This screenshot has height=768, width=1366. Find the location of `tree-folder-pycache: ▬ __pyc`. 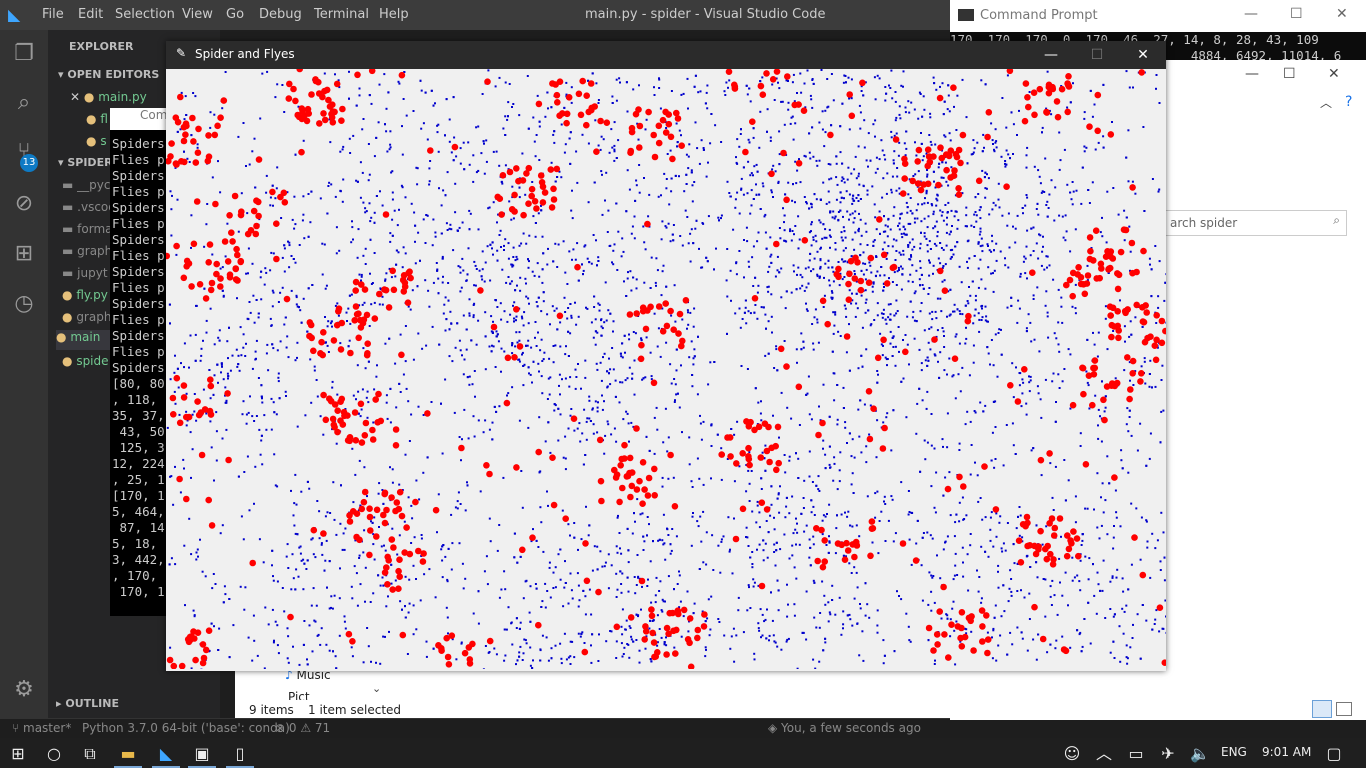

tree-folder-pycache: ▬ __pyc is located at coordinates (86, 185).